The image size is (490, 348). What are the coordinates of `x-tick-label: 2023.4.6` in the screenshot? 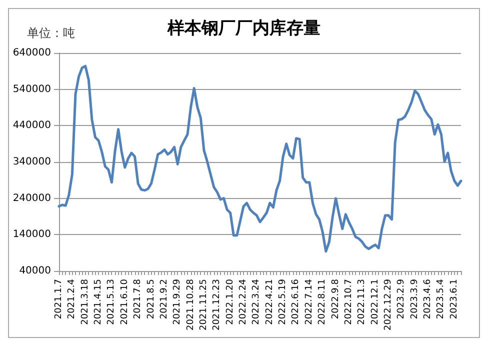 It's located at (428, 299).